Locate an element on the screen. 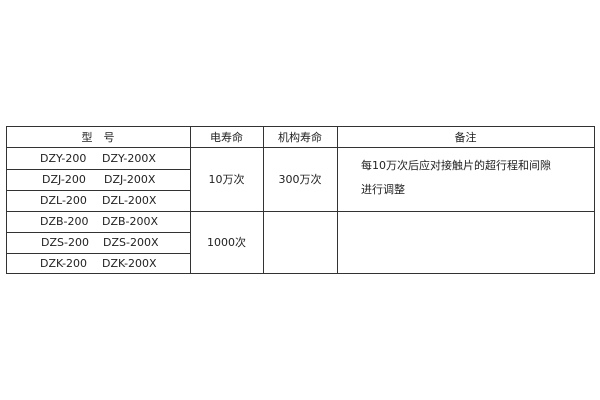 The height and width of the screenshot is (400, 600). model-code: DZY-200 is located at coordinates (63, 158).